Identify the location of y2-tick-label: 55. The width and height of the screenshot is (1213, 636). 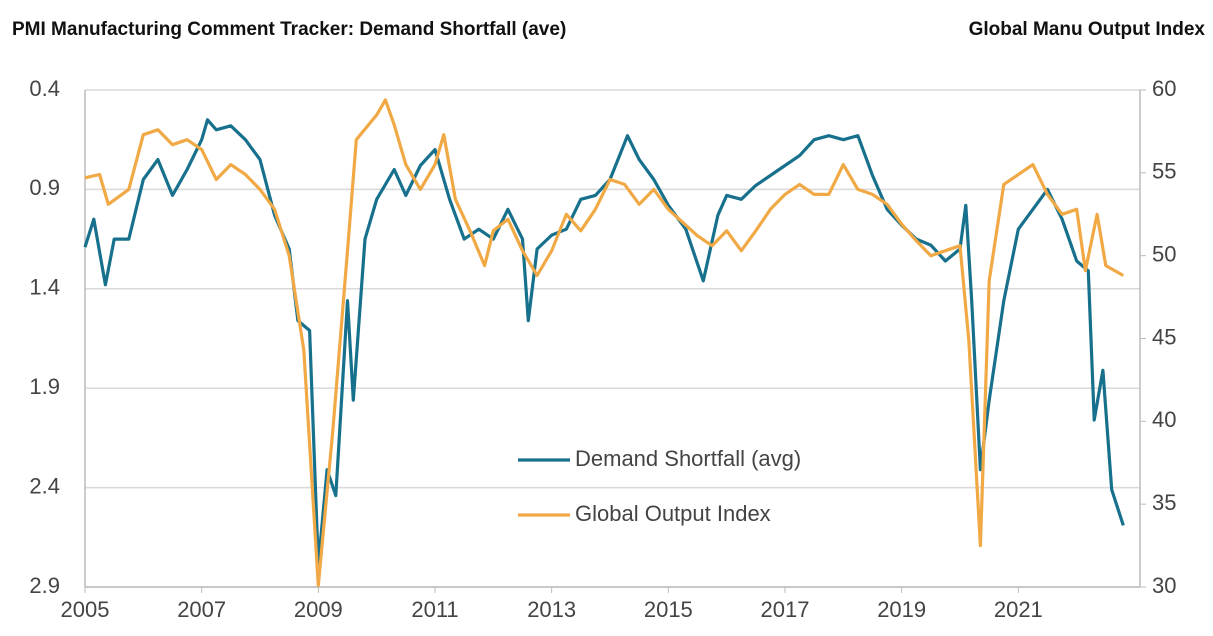
(1164, 171).